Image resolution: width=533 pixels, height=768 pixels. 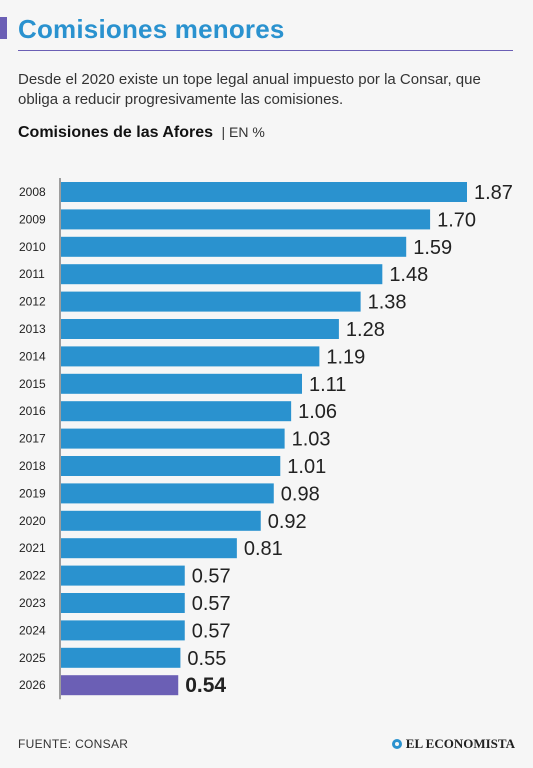 I want to click on brand-logo: EL ECONOMISTA, so click(x=453, y=744).